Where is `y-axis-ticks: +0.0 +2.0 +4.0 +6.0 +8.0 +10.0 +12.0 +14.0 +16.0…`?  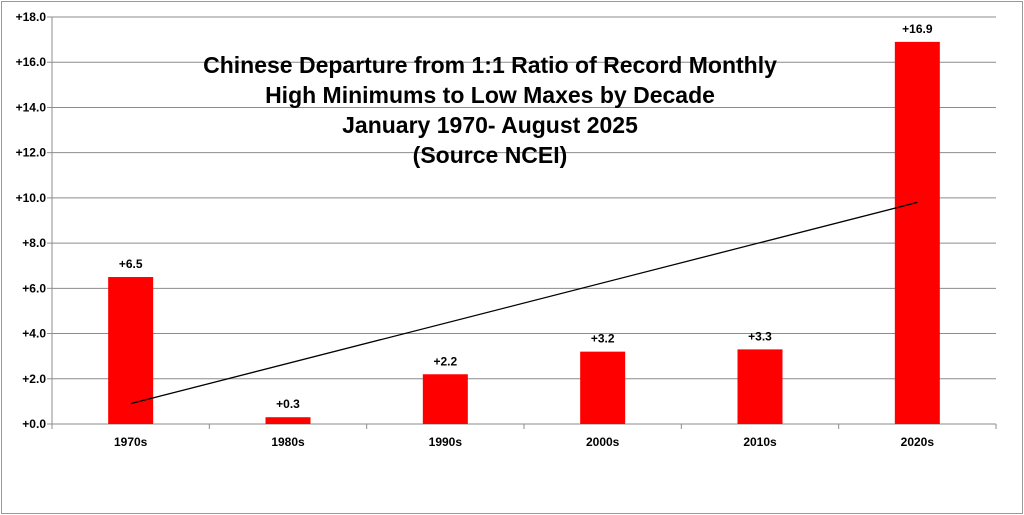 y-axis-ticks: +0.0 +2.0 +4.0 +6.0 +8.0 +10.0 +12.0 +14.0 +16.0… is located at coordinates (31, 220).